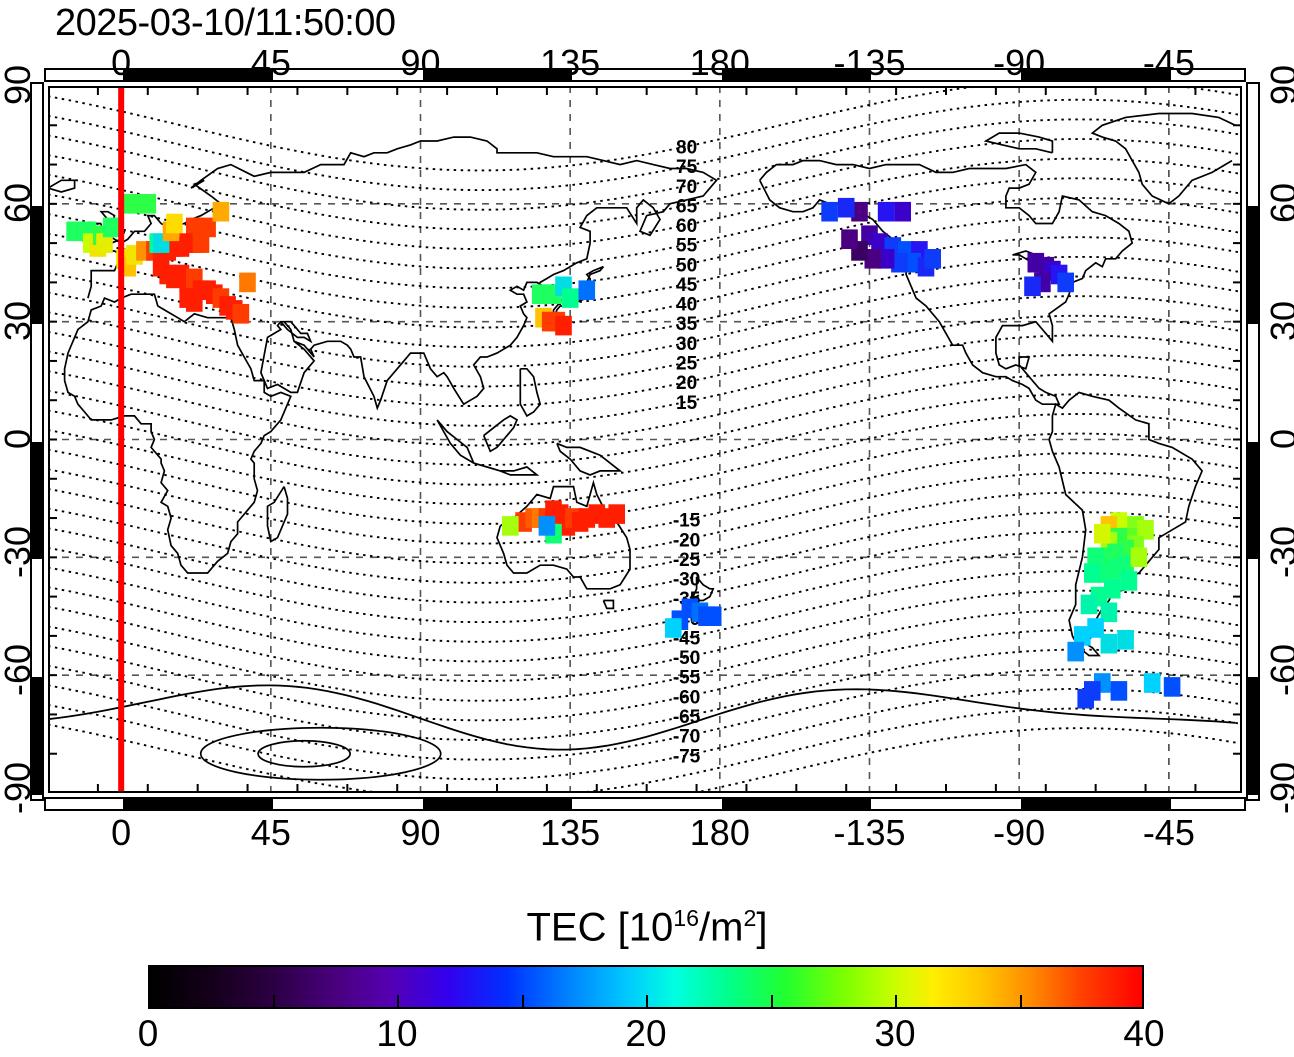 The image size is (1294, 1057). I want to click on geomag-label: -70, so click(686, 737).